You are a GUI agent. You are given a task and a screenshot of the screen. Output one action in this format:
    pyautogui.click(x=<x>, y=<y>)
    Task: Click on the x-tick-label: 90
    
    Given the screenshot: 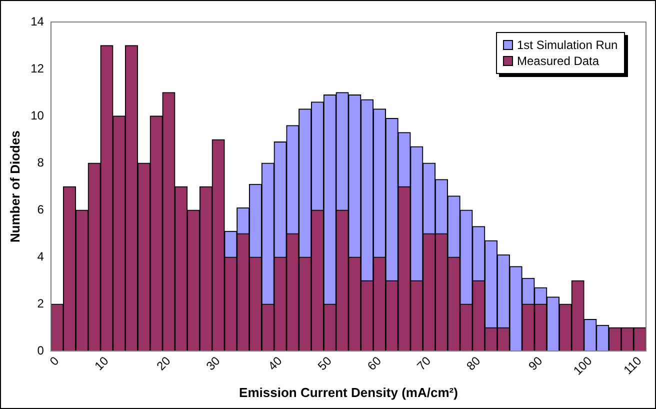 What is the action you would take?
    pyautogui.click(x=536, y=363)
    